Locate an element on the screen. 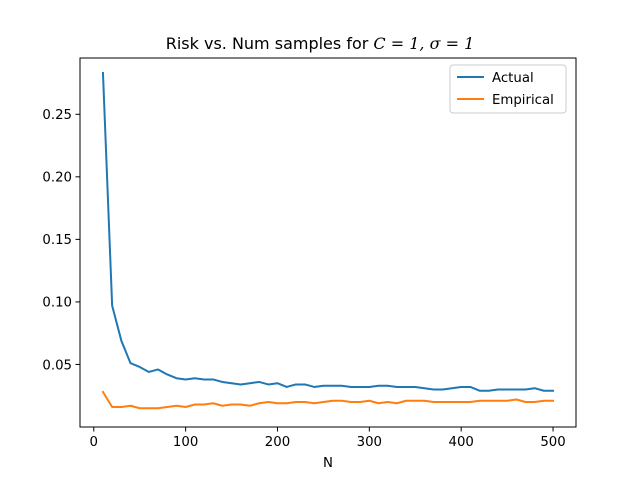 The height and width of the screenshot is (480, 640). legend: Actual Empirical is located at coordinates (508, 89).